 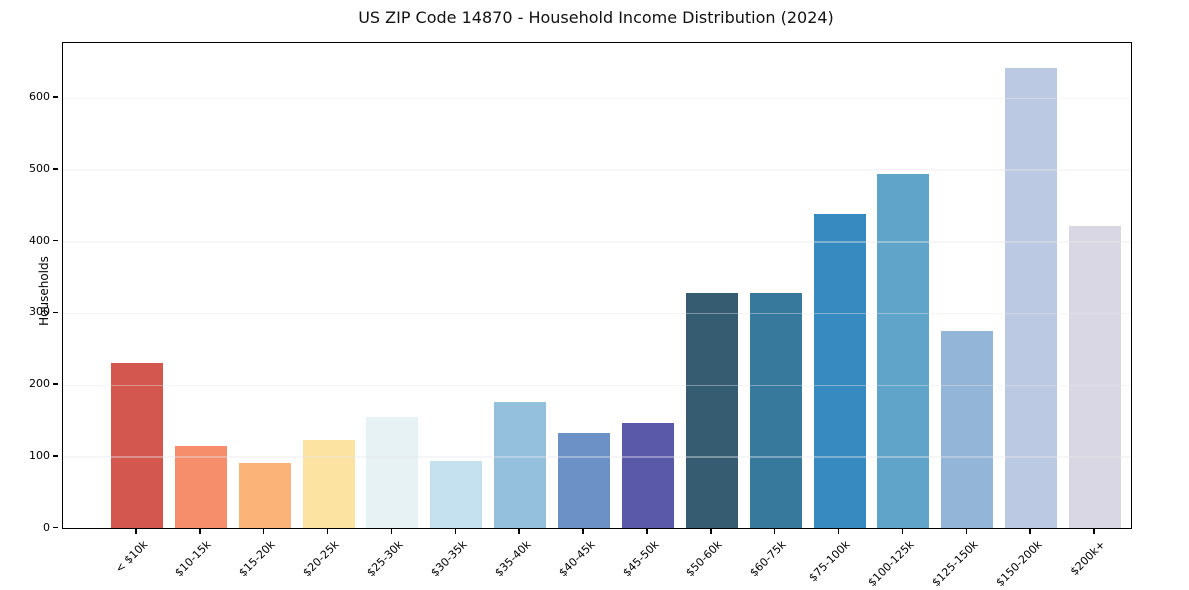 I want to click on x-tick-label: $60-75k, so click(x=768, y=559).